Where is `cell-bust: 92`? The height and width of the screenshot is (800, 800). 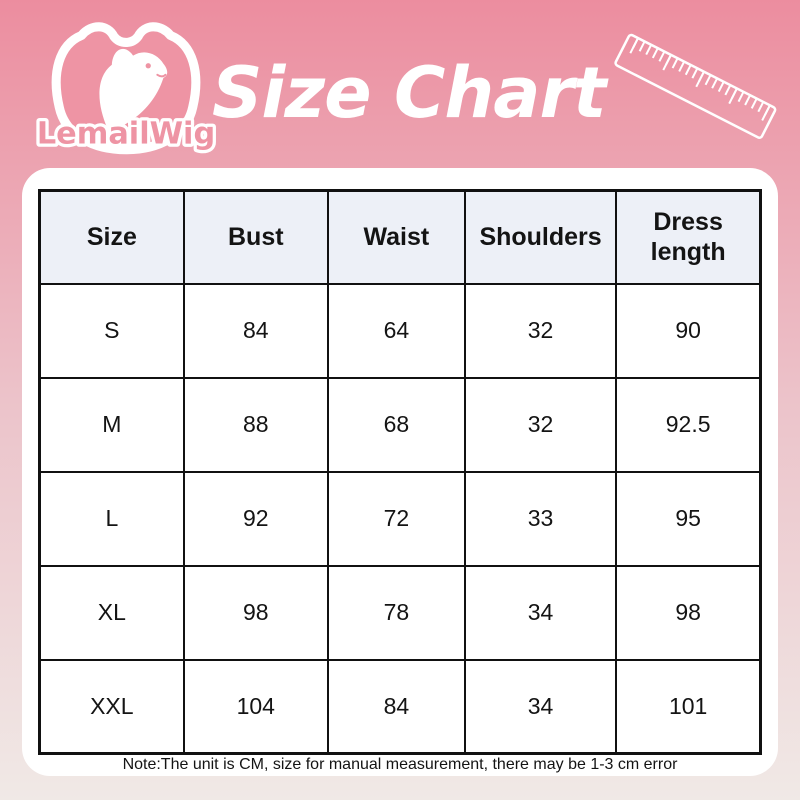
cell-bust: 92 is located at coordinates (255, 518).